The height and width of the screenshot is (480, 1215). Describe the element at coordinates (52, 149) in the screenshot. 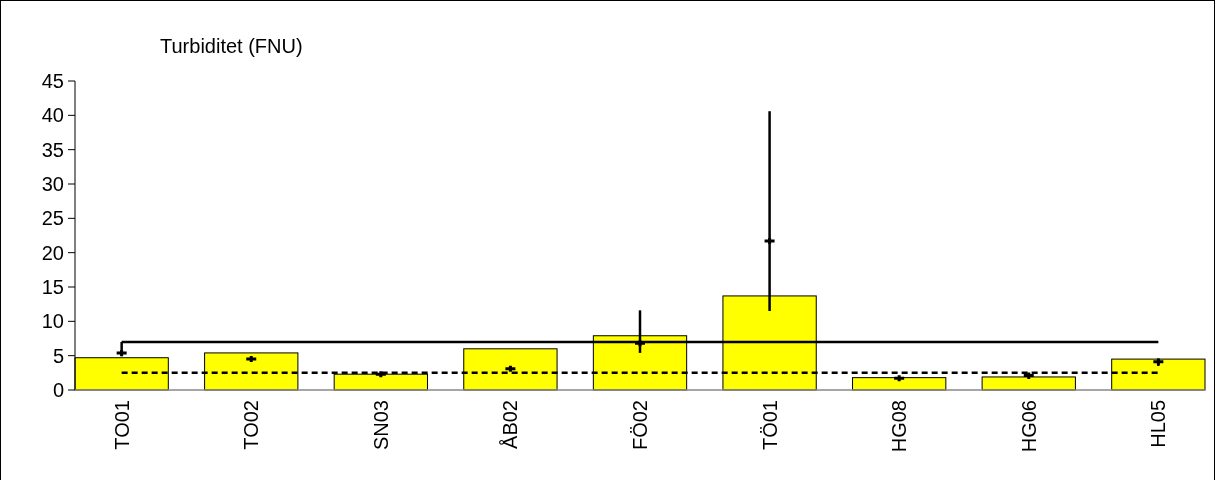

I see `y-tick-label: 35` at that location.